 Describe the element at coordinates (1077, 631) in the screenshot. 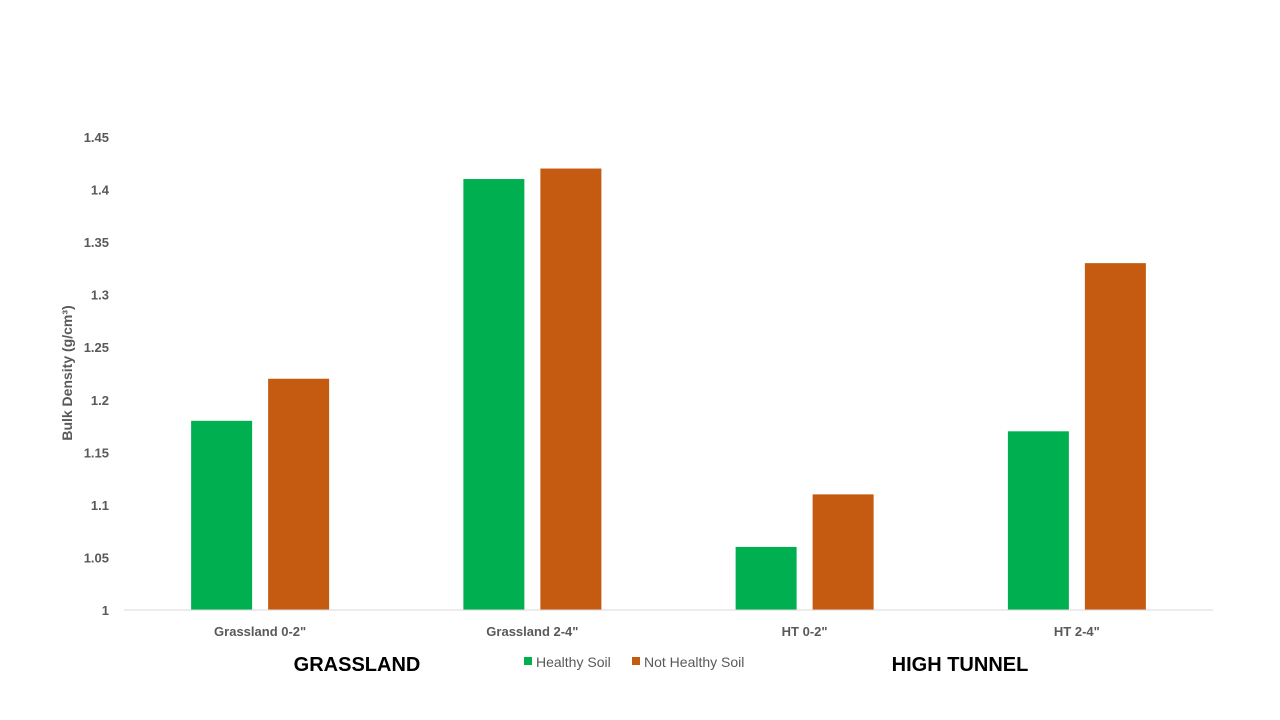

I see `x-category-label: HT 2-4"` at that location.